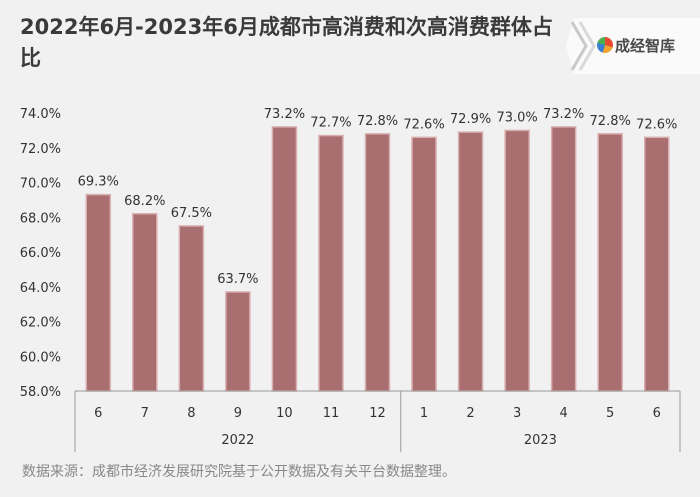 The width and height of the screenshot is (700, 497). Describe the element at coordinates (98, 182) in the screenshot. I see `data-label: 69.3%` at that location.